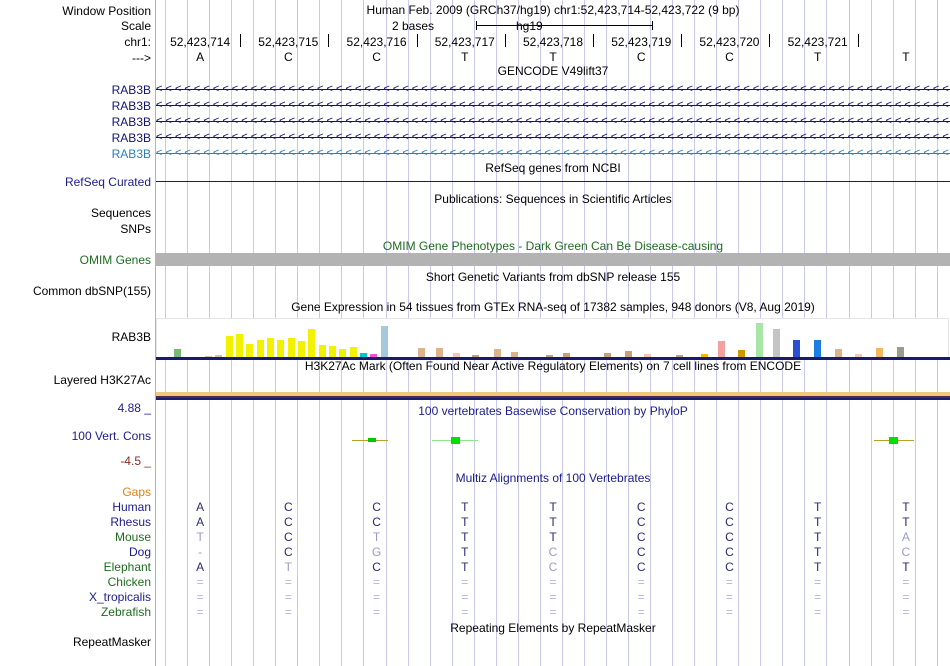 Image resolution: width=950 pixels, height=666 pixels. I want to click on ruler-tick-label: 52,423,717, so click(464, 42).